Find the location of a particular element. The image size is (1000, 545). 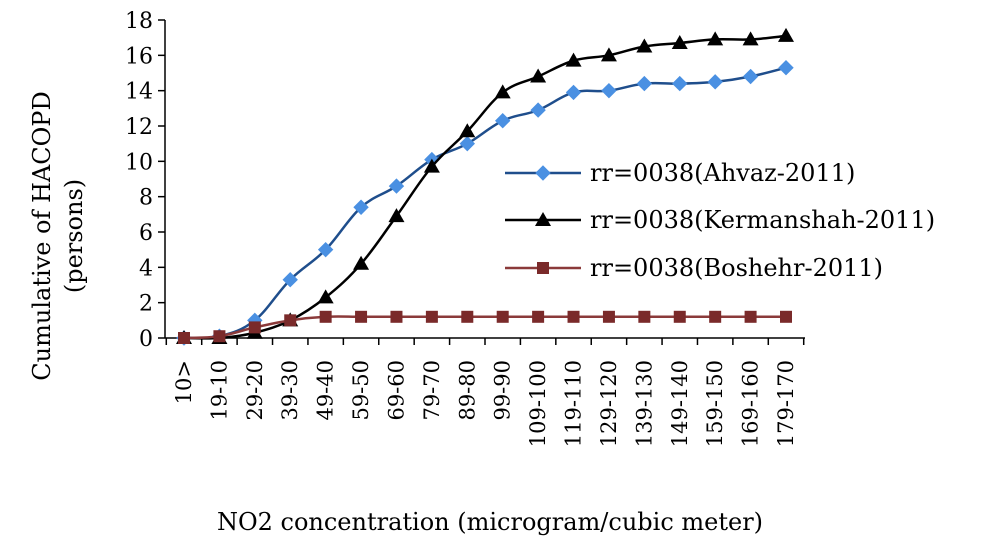

x-tick-label: 119-110 is located at coordinates (574, 403).